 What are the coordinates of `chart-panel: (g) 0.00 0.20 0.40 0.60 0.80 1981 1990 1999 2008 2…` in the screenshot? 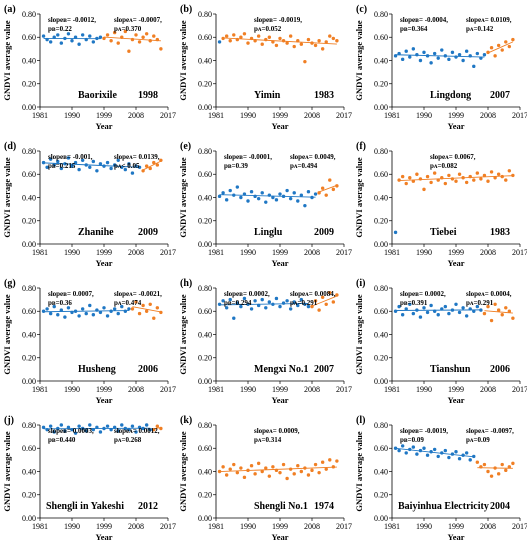 It's located at (88, 342).